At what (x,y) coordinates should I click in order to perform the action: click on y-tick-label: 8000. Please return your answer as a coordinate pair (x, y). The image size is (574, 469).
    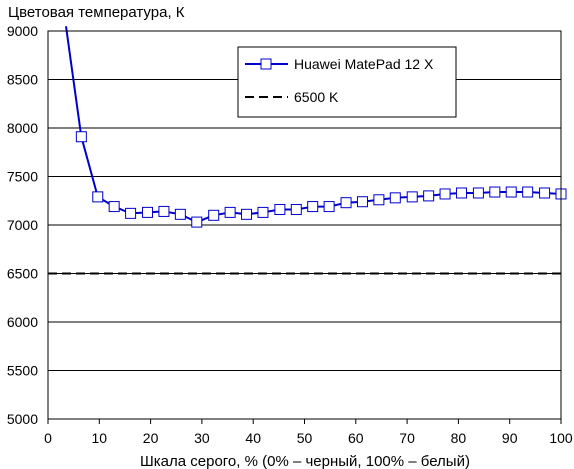
    Looking at the image, I should click on (22, 128).